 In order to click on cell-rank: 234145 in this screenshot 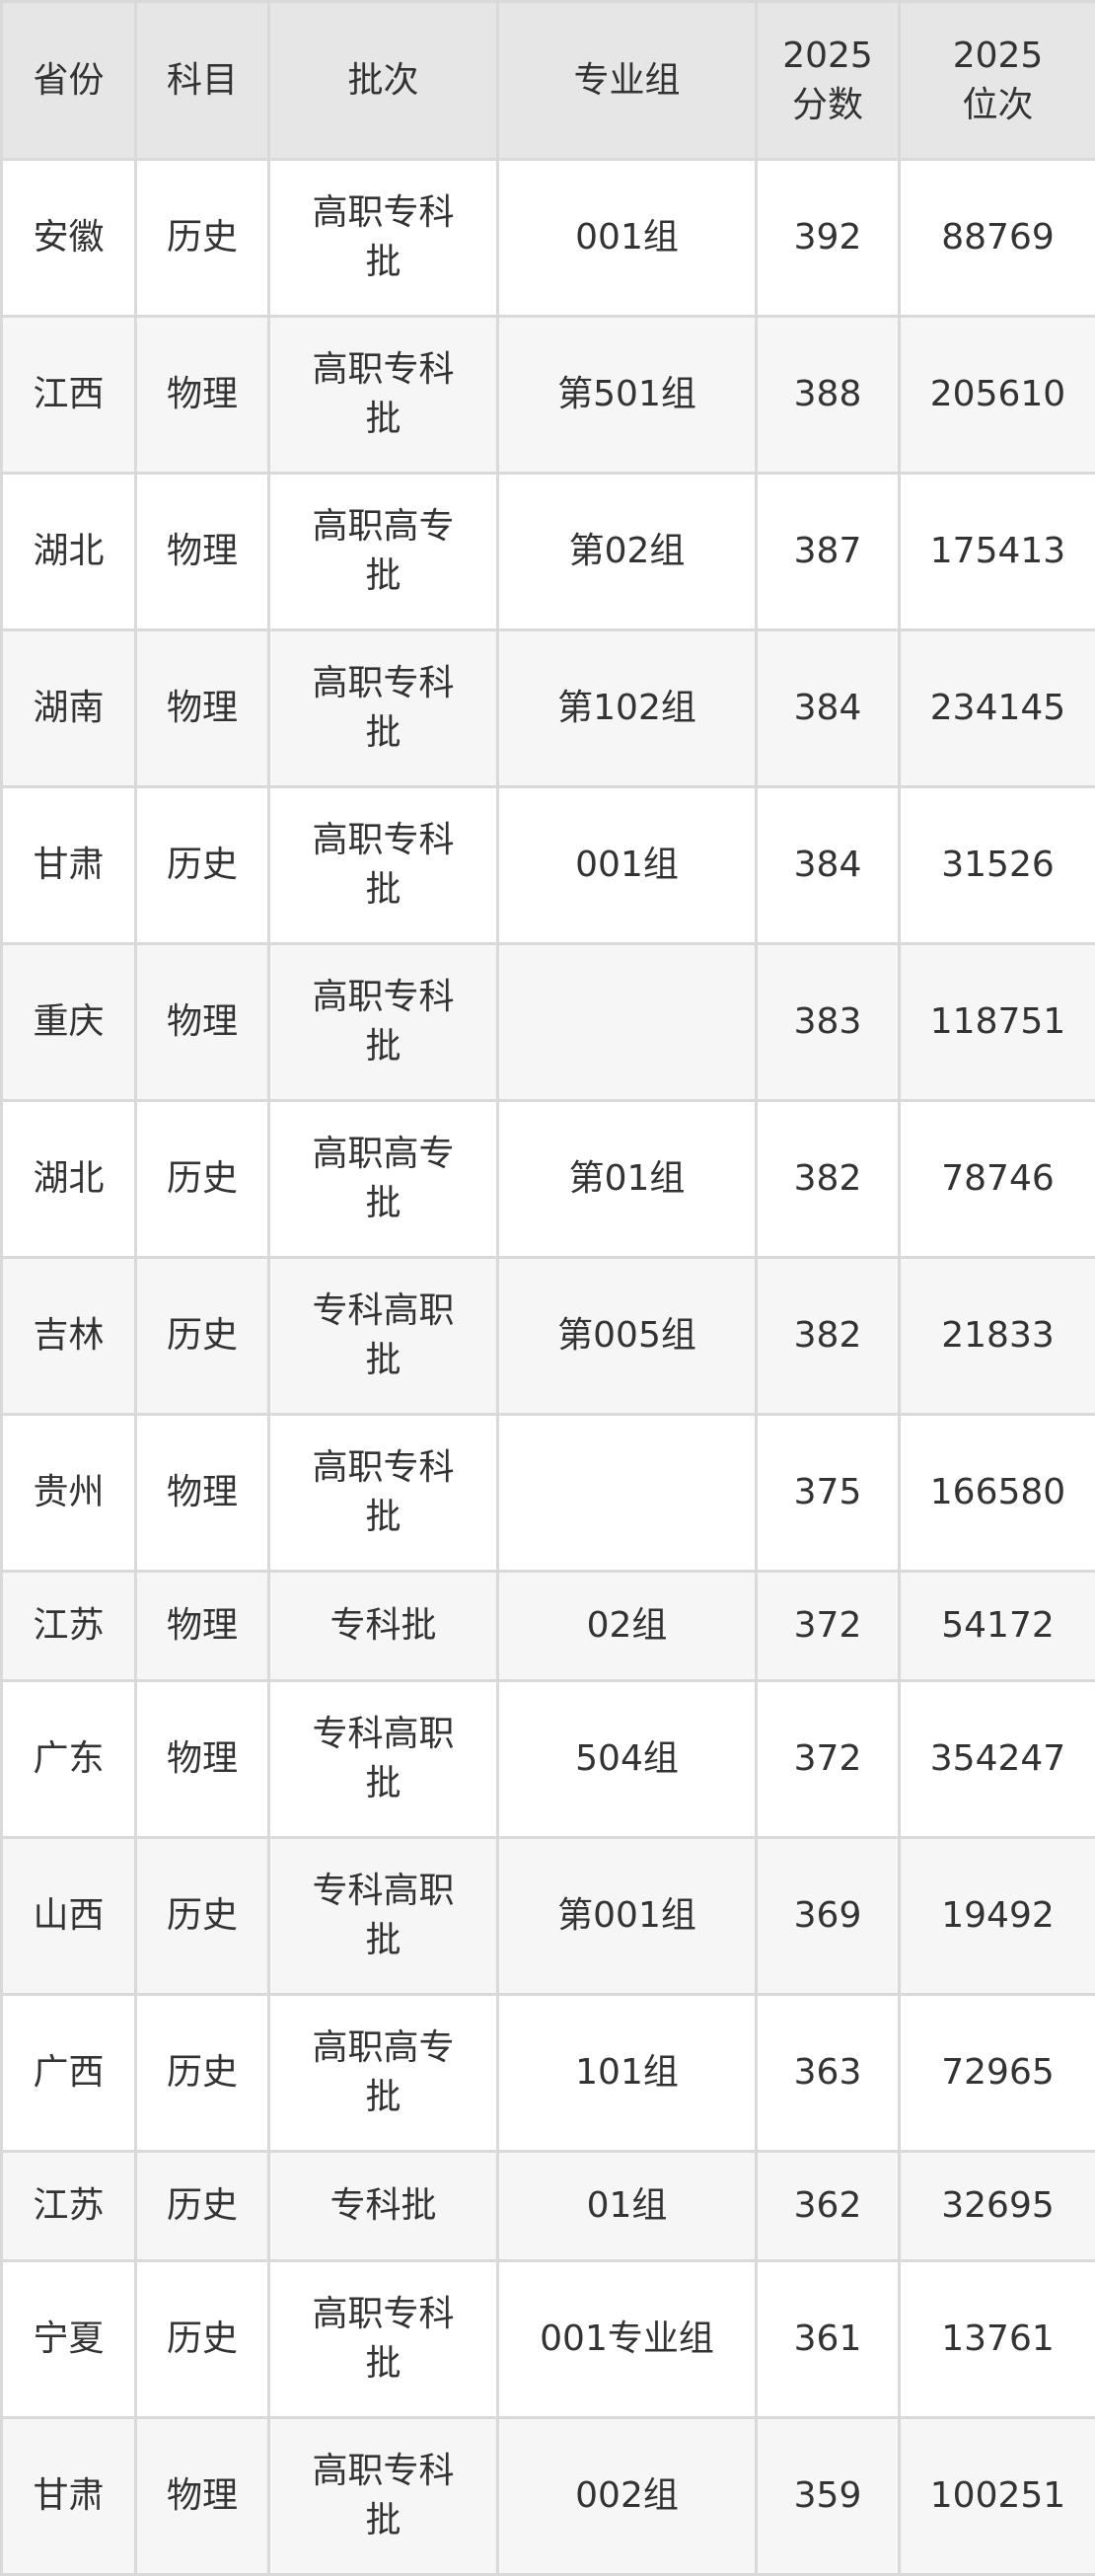, I will do `click(998, 708)`.